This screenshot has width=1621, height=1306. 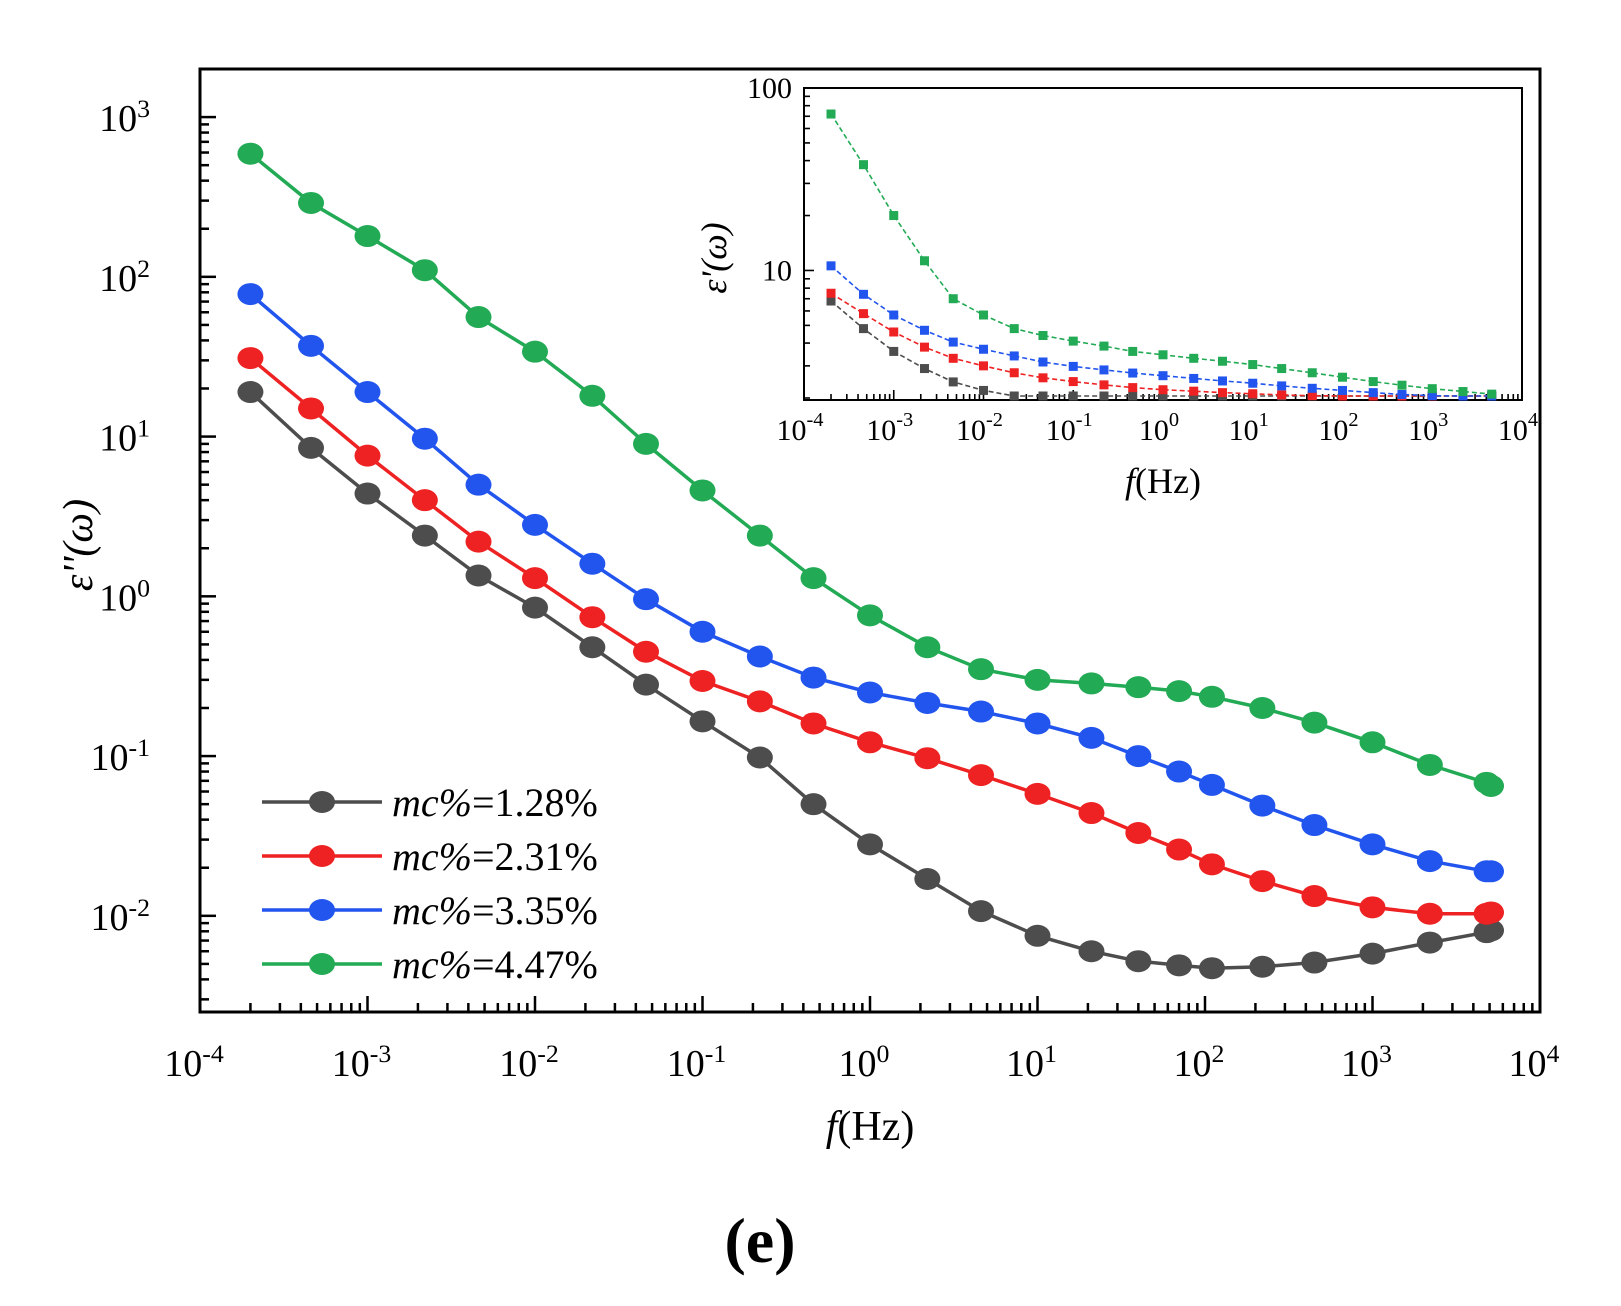 What do you see at coordinates (79, 545) in the screenshot?
I see `main-y-axis-title: ε''(ω)` at bounding box center [79, 545].